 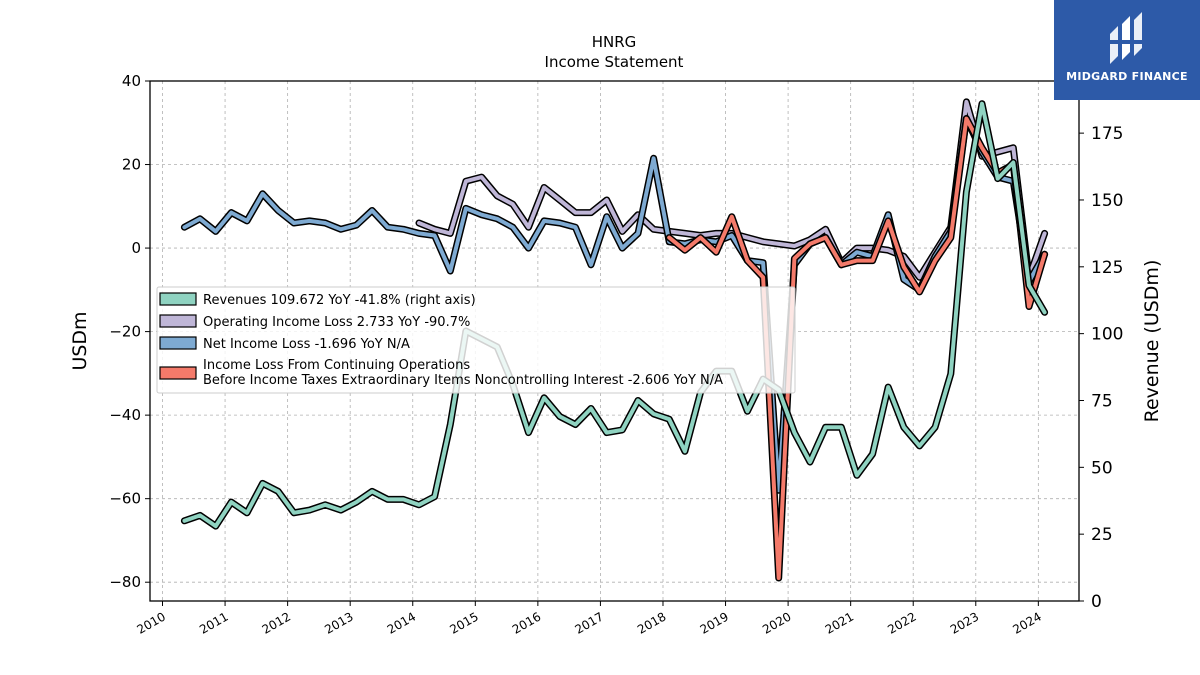 I want to click on legend-label-operating-income: Operating Income Loss 2.733 YoY -90.7%, so click(x=336, y=322).